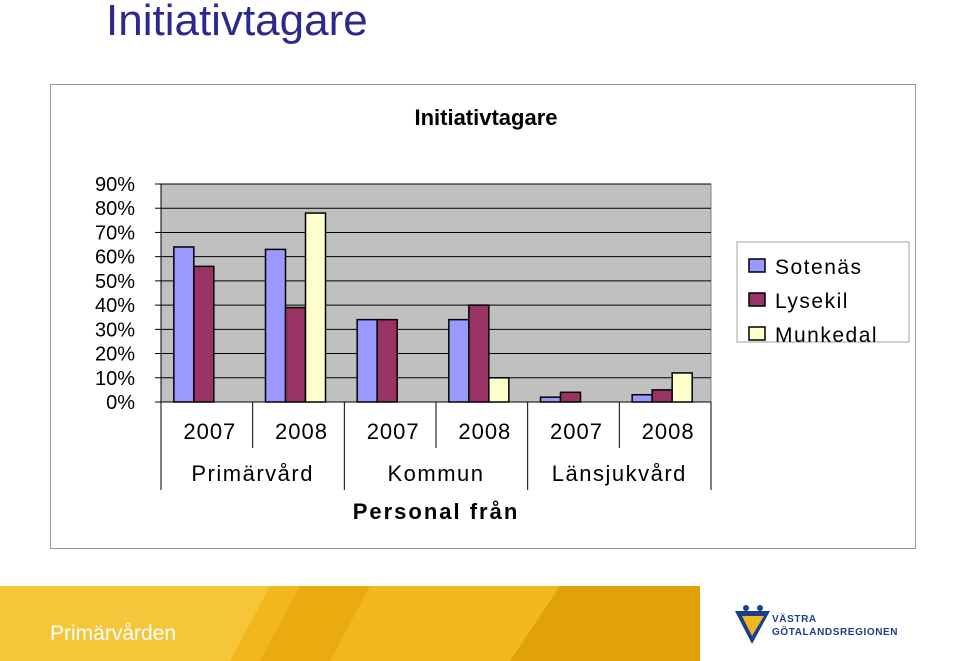 Image resolution: width=960 pixels, height=661 pixels. Describe the element at coordinates (819, 267) in the screenshot. I see `legend-label-sotenäs: Sotenäs` at that location.